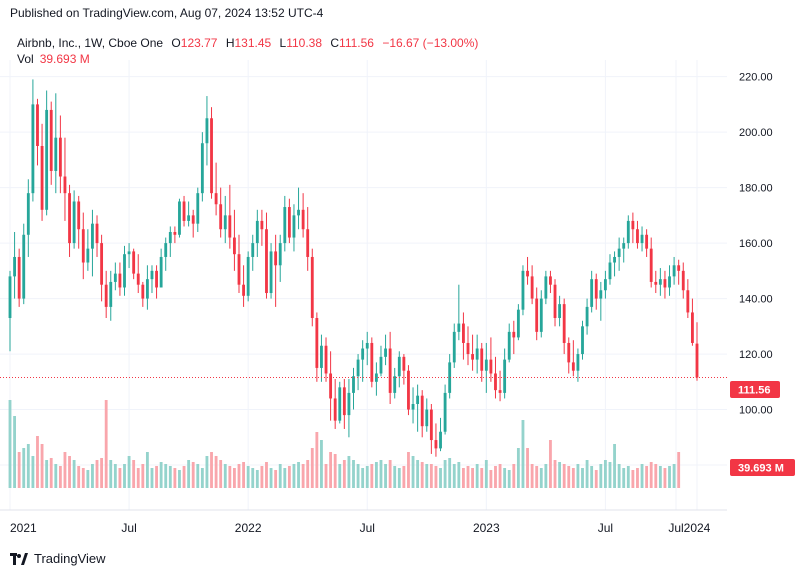 The image size is (807, 578). Describe the element at coordinates (344, 444) in the screenshot. I see `volume-bars` at that location.